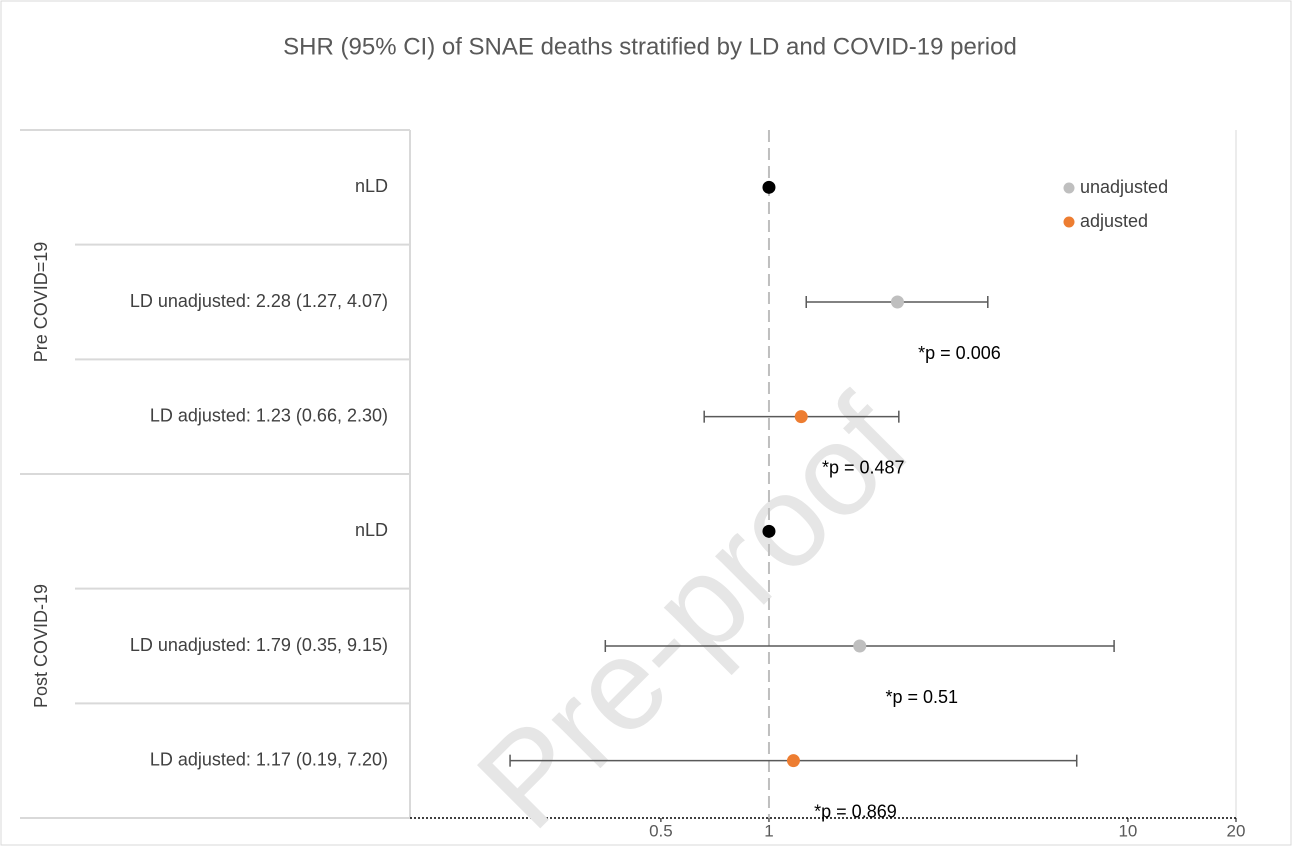 This screenshot has height=847, width=1293. Describe the element at coordinates (1127, 830) in the screenshot. I see `x-tick-label: 10` at that location.